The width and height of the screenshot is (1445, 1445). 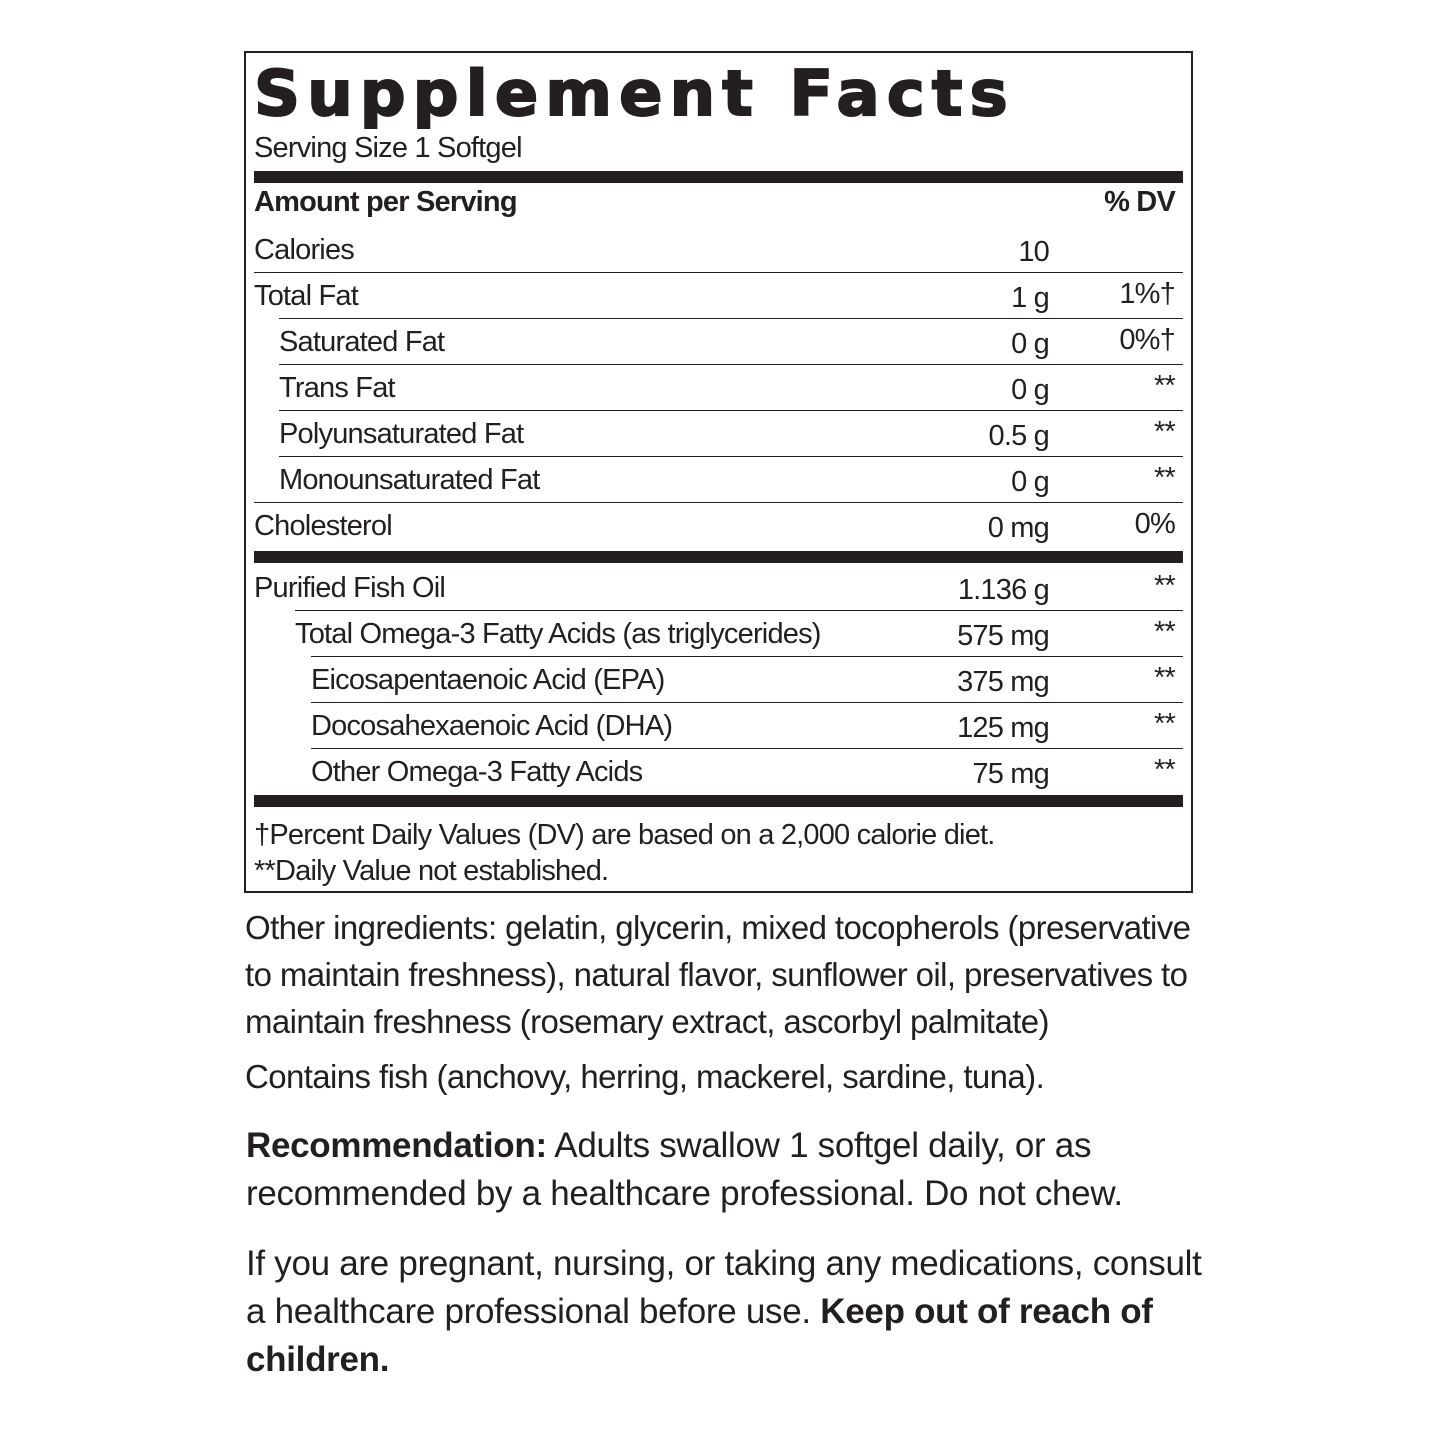 What do you see at coordinates (401, 434) in the screenshot?
I see `nutrient-label: Polyunsaturated Fat` at bounding box center [401, 434].